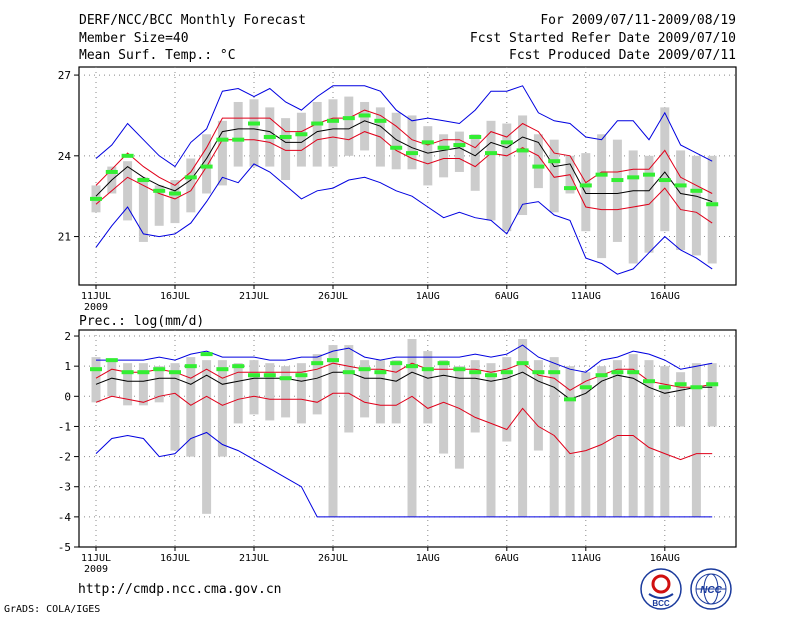 The width and height of the screenshot is (800, 618). I want to click on website-url: http://cmdp.ncc.cma.gov.cn, so click(180, 589).